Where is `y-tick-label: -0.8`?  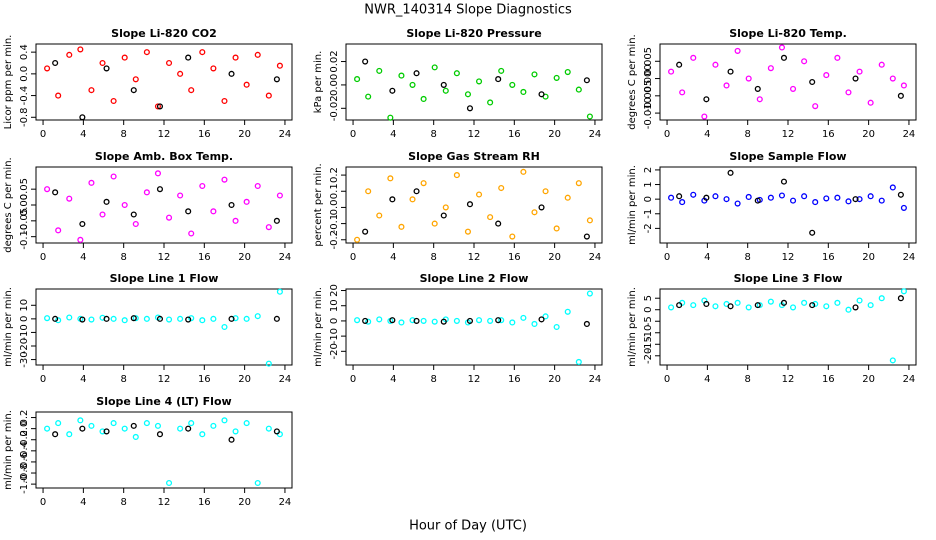
y-tick-label: -0.8 is located at coordinates (24, 118).